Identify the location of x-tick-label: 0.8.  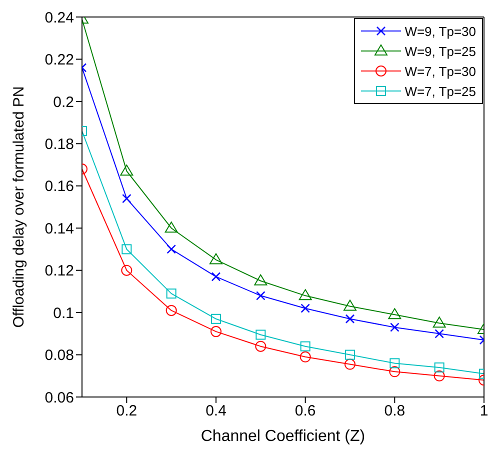
(395, 411).